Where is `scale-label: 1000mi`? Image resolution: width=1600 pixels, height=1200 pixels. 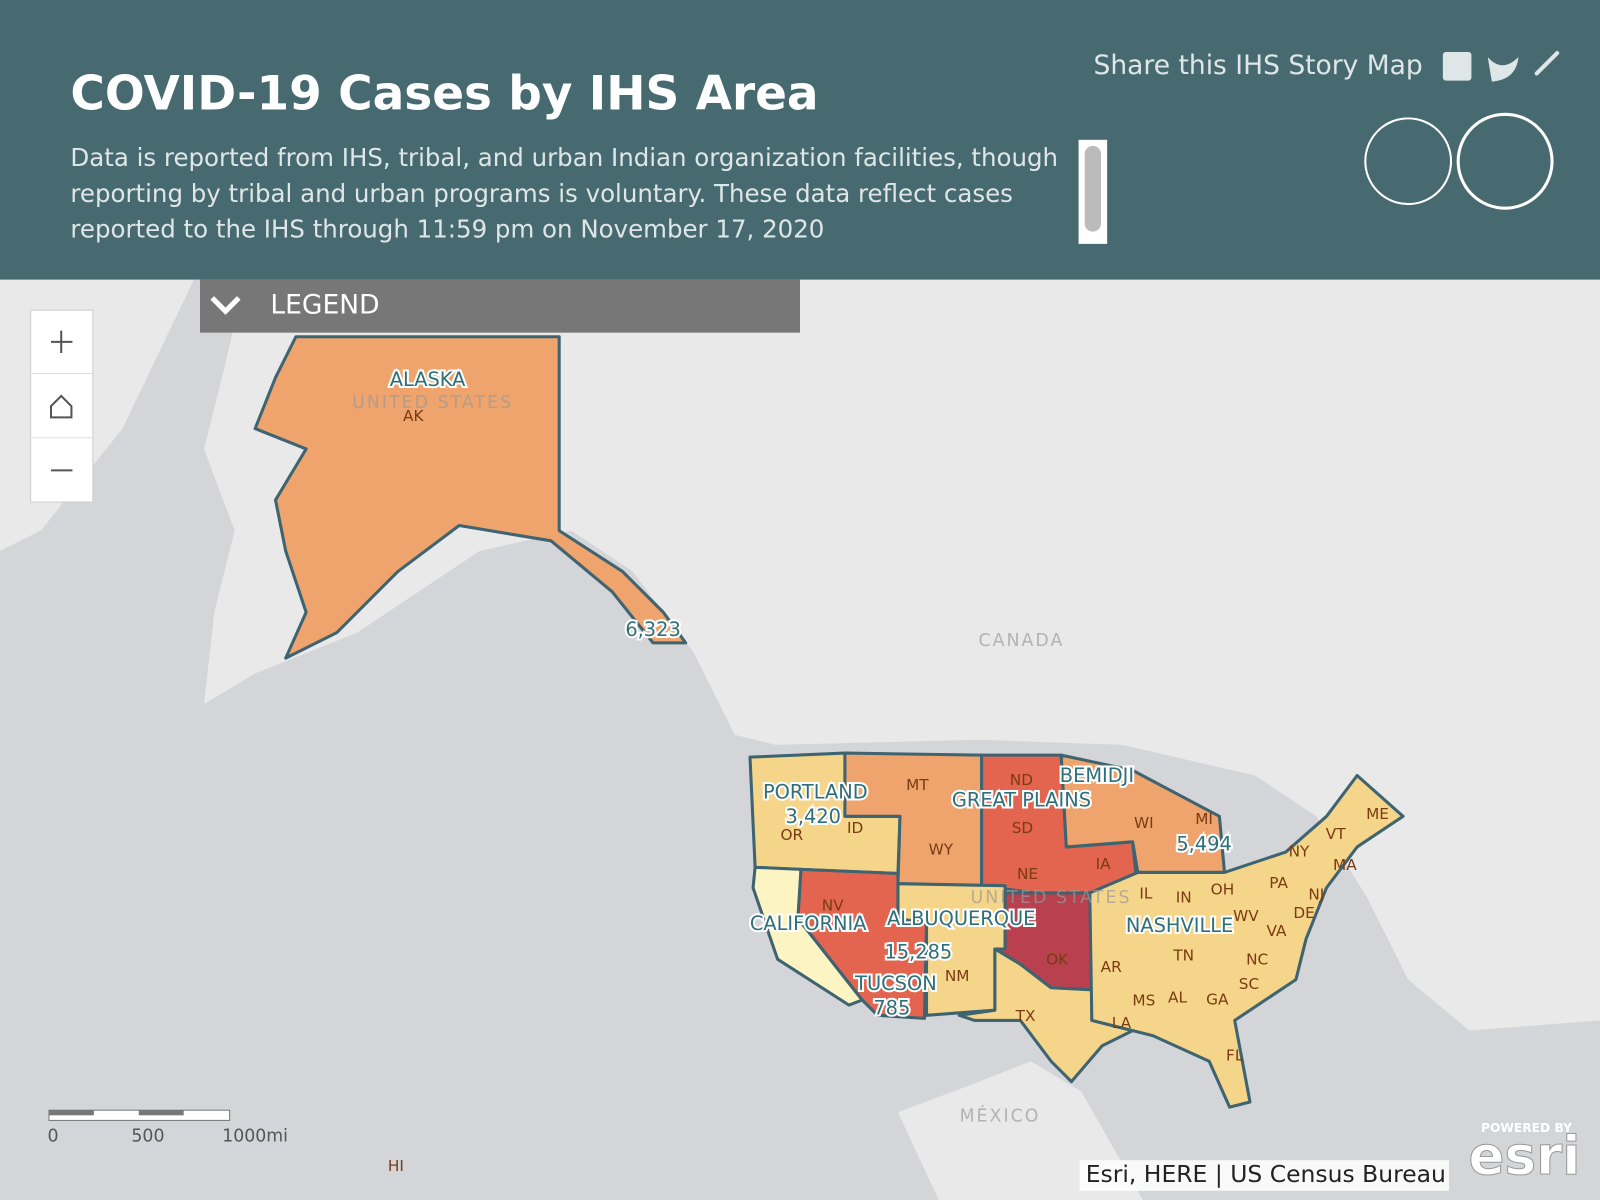 scale-label: 1000mi is located at coordinates (255, 1137).